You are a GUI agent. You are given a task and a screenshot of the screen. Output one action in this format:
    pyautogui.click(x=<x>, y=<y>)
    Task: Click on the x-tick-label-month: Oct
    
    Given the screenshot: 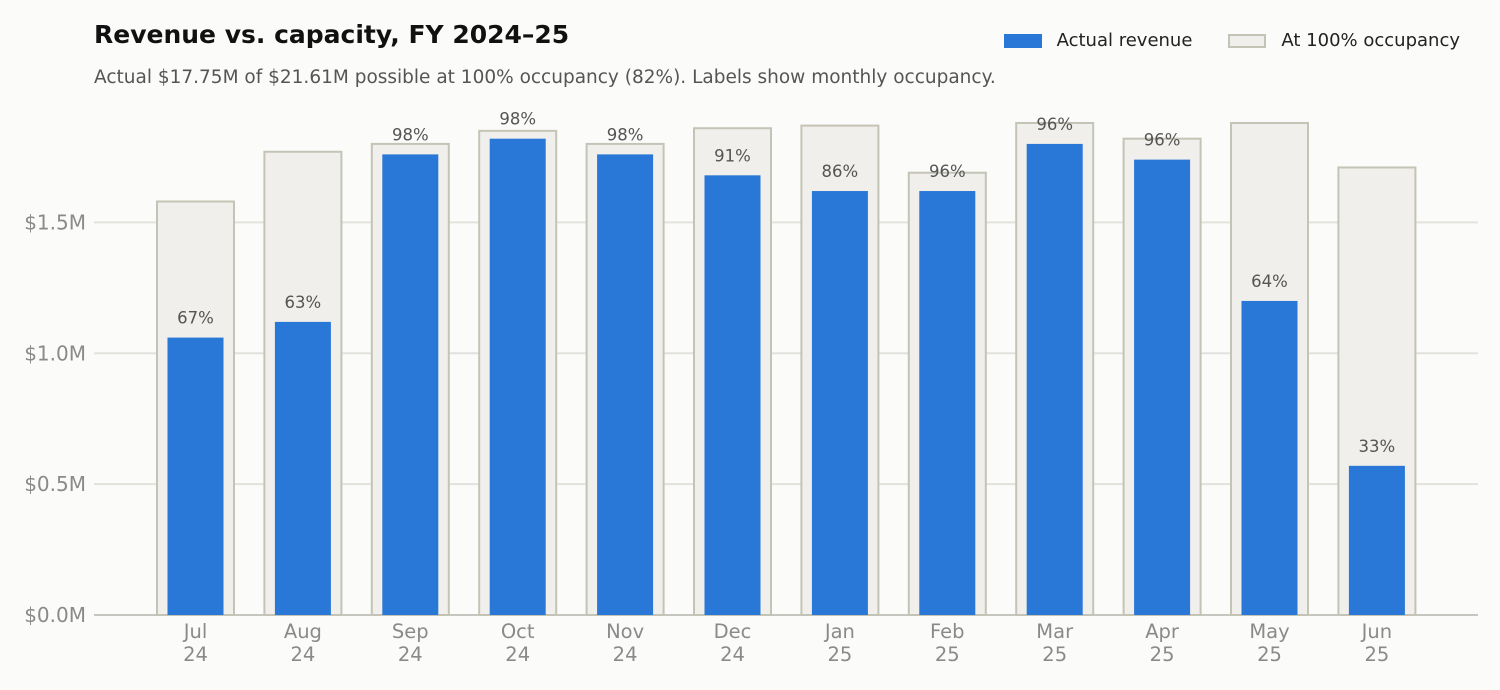 What is the action you would take?
    pyautogui.click(x=518, y=631)
    